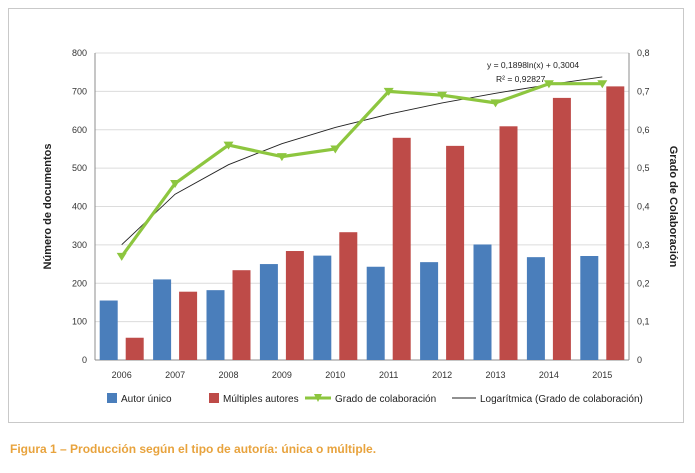 Image resolution: width=695 pixels, height=473 pixels. Describe the element at coordinates (561, 399) in the screenshot. I see `legend-label-logaritmica: Logarítmica (Grado de colaboración)` at that location.